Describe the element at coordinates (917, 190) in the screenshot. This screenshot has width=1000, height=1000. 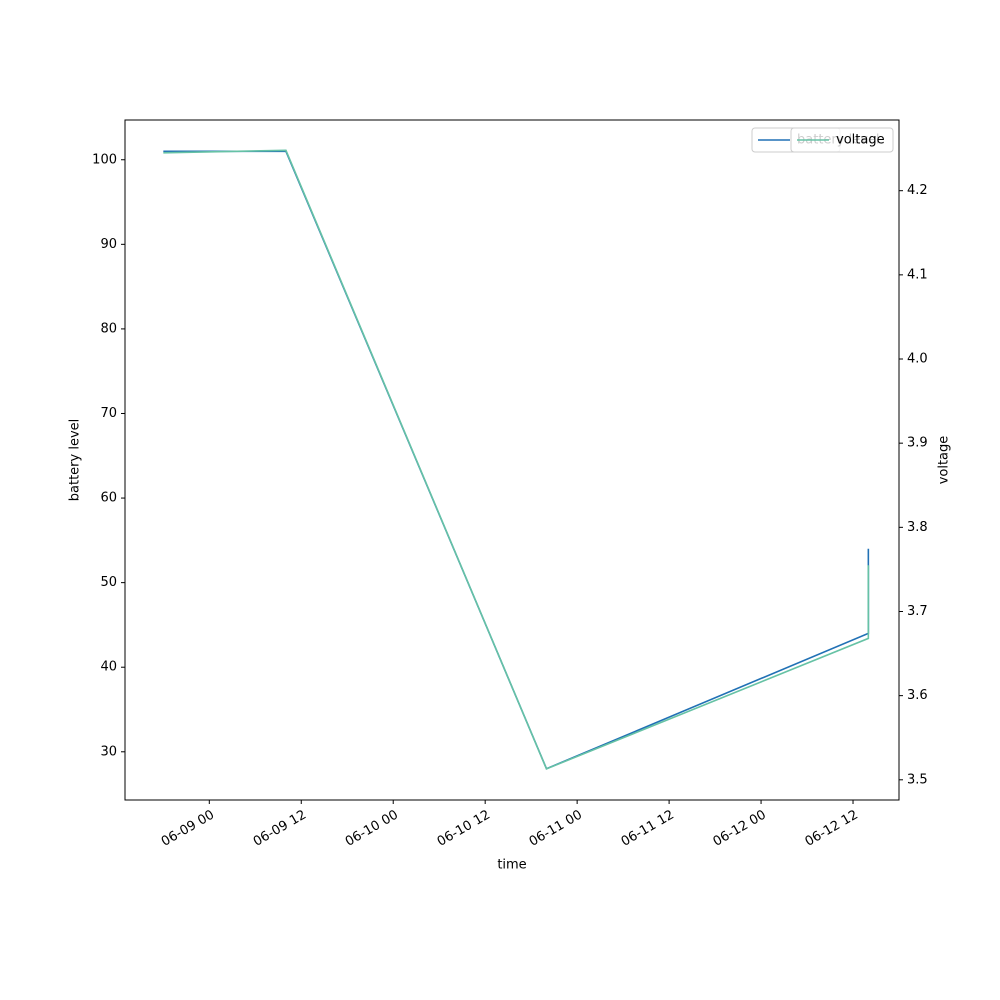
I see `y2-tick-label: 4.2` at that location.